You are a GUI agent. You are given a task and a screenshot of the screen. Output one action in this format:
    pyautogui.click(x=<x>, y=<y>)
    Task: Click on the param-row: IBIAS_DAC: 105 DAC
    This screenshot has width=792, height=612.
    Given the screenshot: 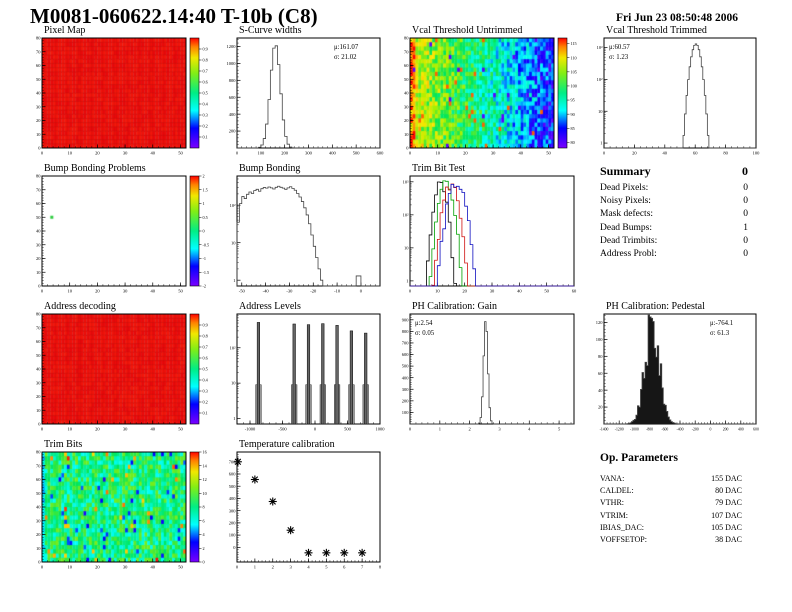 What is the action you would take?
    pyautogui.click(x=671, y=528)
    